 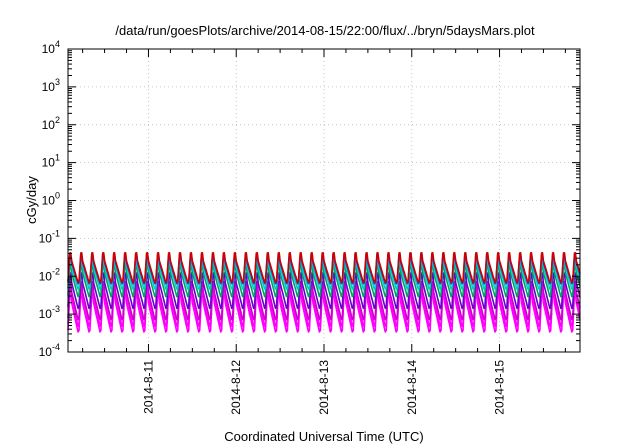 I want to click on y-tick-label: 10⁴, so click(x=51, y=47).